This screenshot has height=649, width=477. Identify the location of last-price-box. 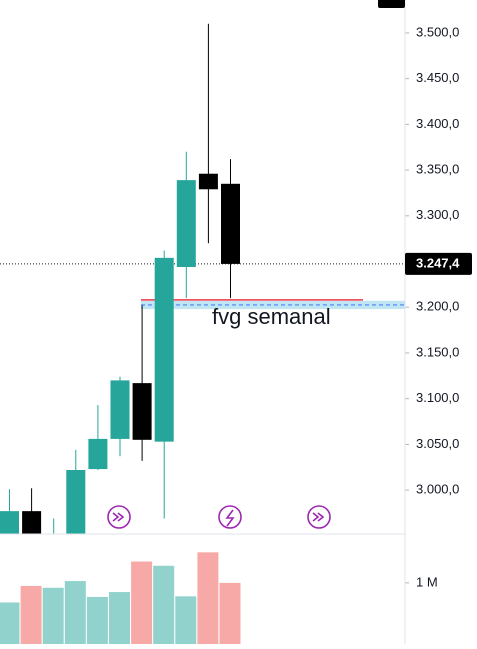
(438, 263).